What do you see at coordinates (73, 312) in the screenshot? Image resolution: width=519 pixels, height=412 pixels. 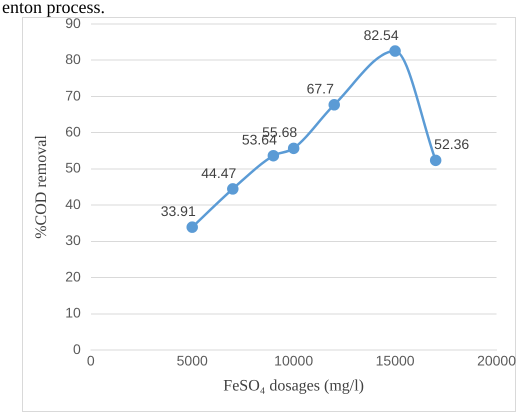 I see `y-tick-label: 10` at bounding box center [73, 312].